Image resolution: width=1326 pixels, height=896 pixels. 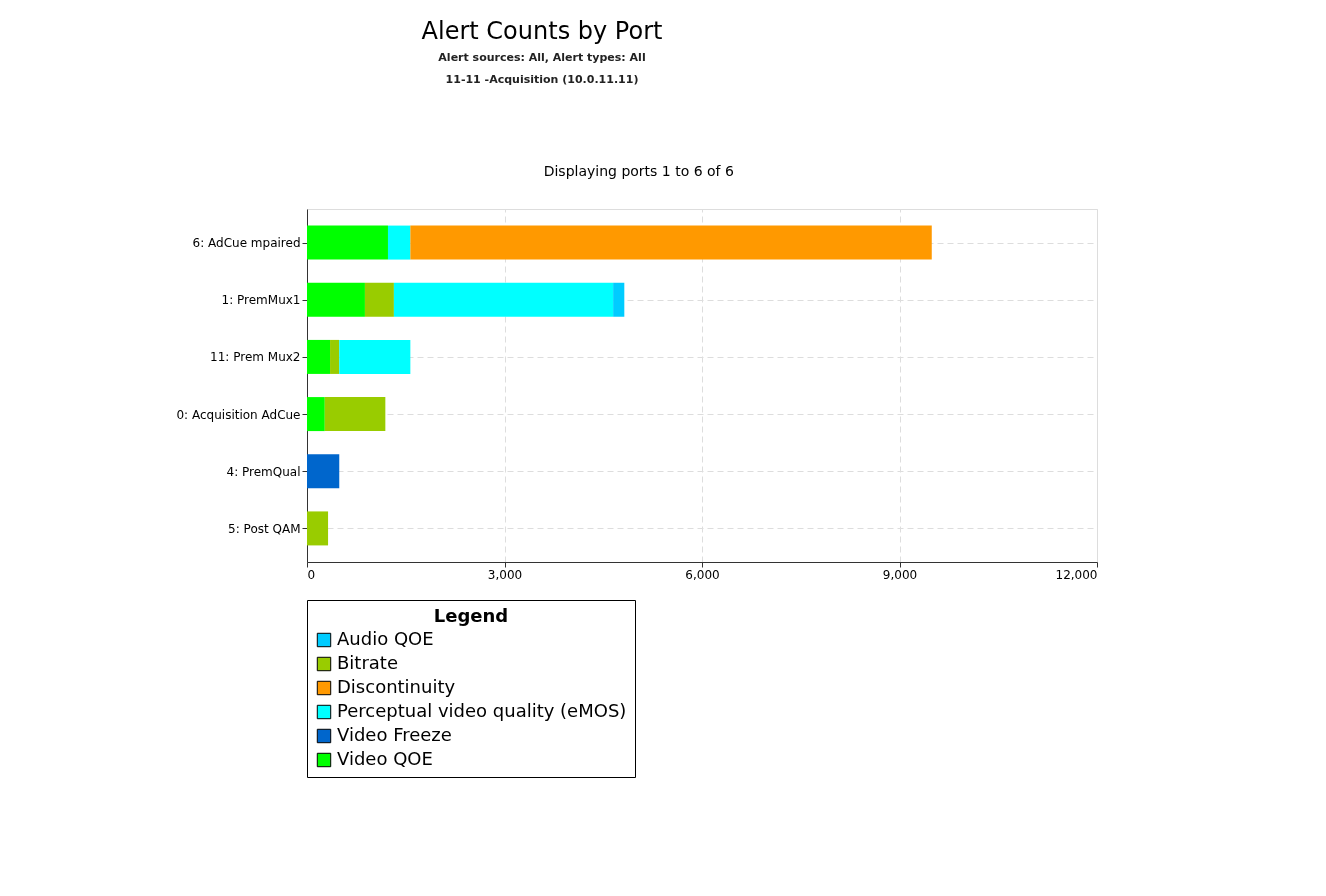 What do you see at coordinates (542, 31) in the screenshot?
I see `chart-title: Alert Counts by Port` at bounding box center [542, 31].